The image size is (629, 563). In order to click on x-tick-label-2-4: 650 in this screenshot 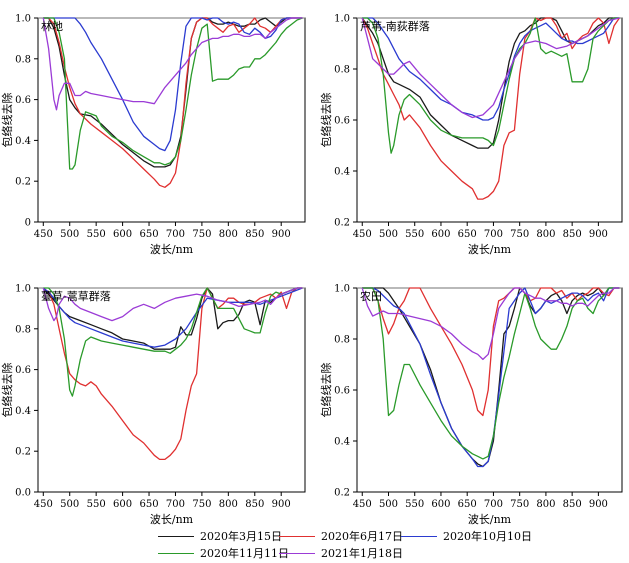, I will do `click(148, 504)`.